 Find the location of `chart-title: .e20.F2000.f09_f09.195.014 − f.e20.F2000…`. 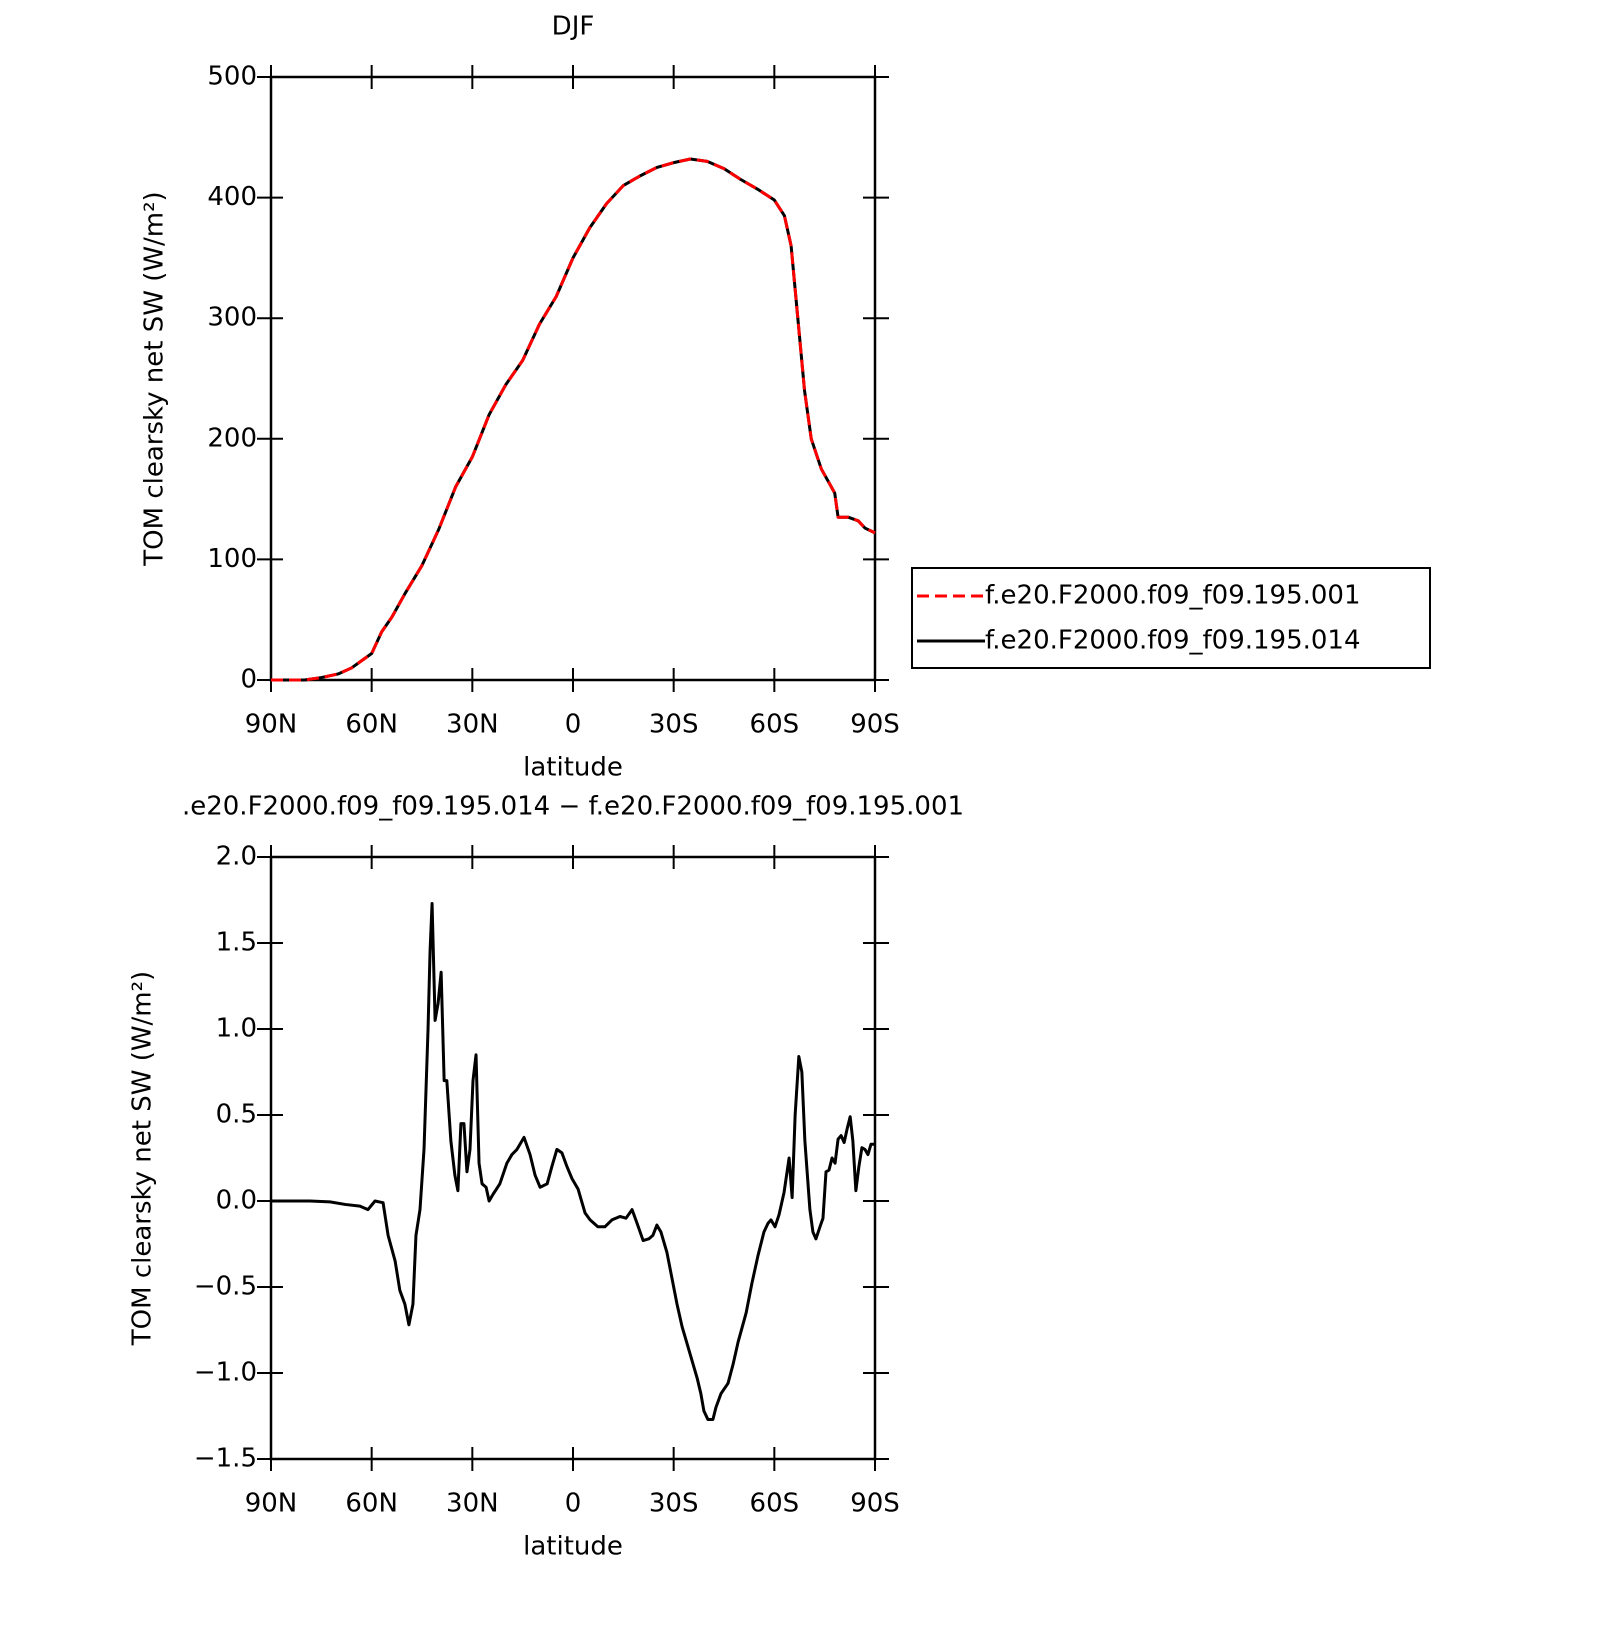

chart-title: .e20.F2000.f09_f09.195.014 − f.e20.F2000… is located at coordinates (573, 807).